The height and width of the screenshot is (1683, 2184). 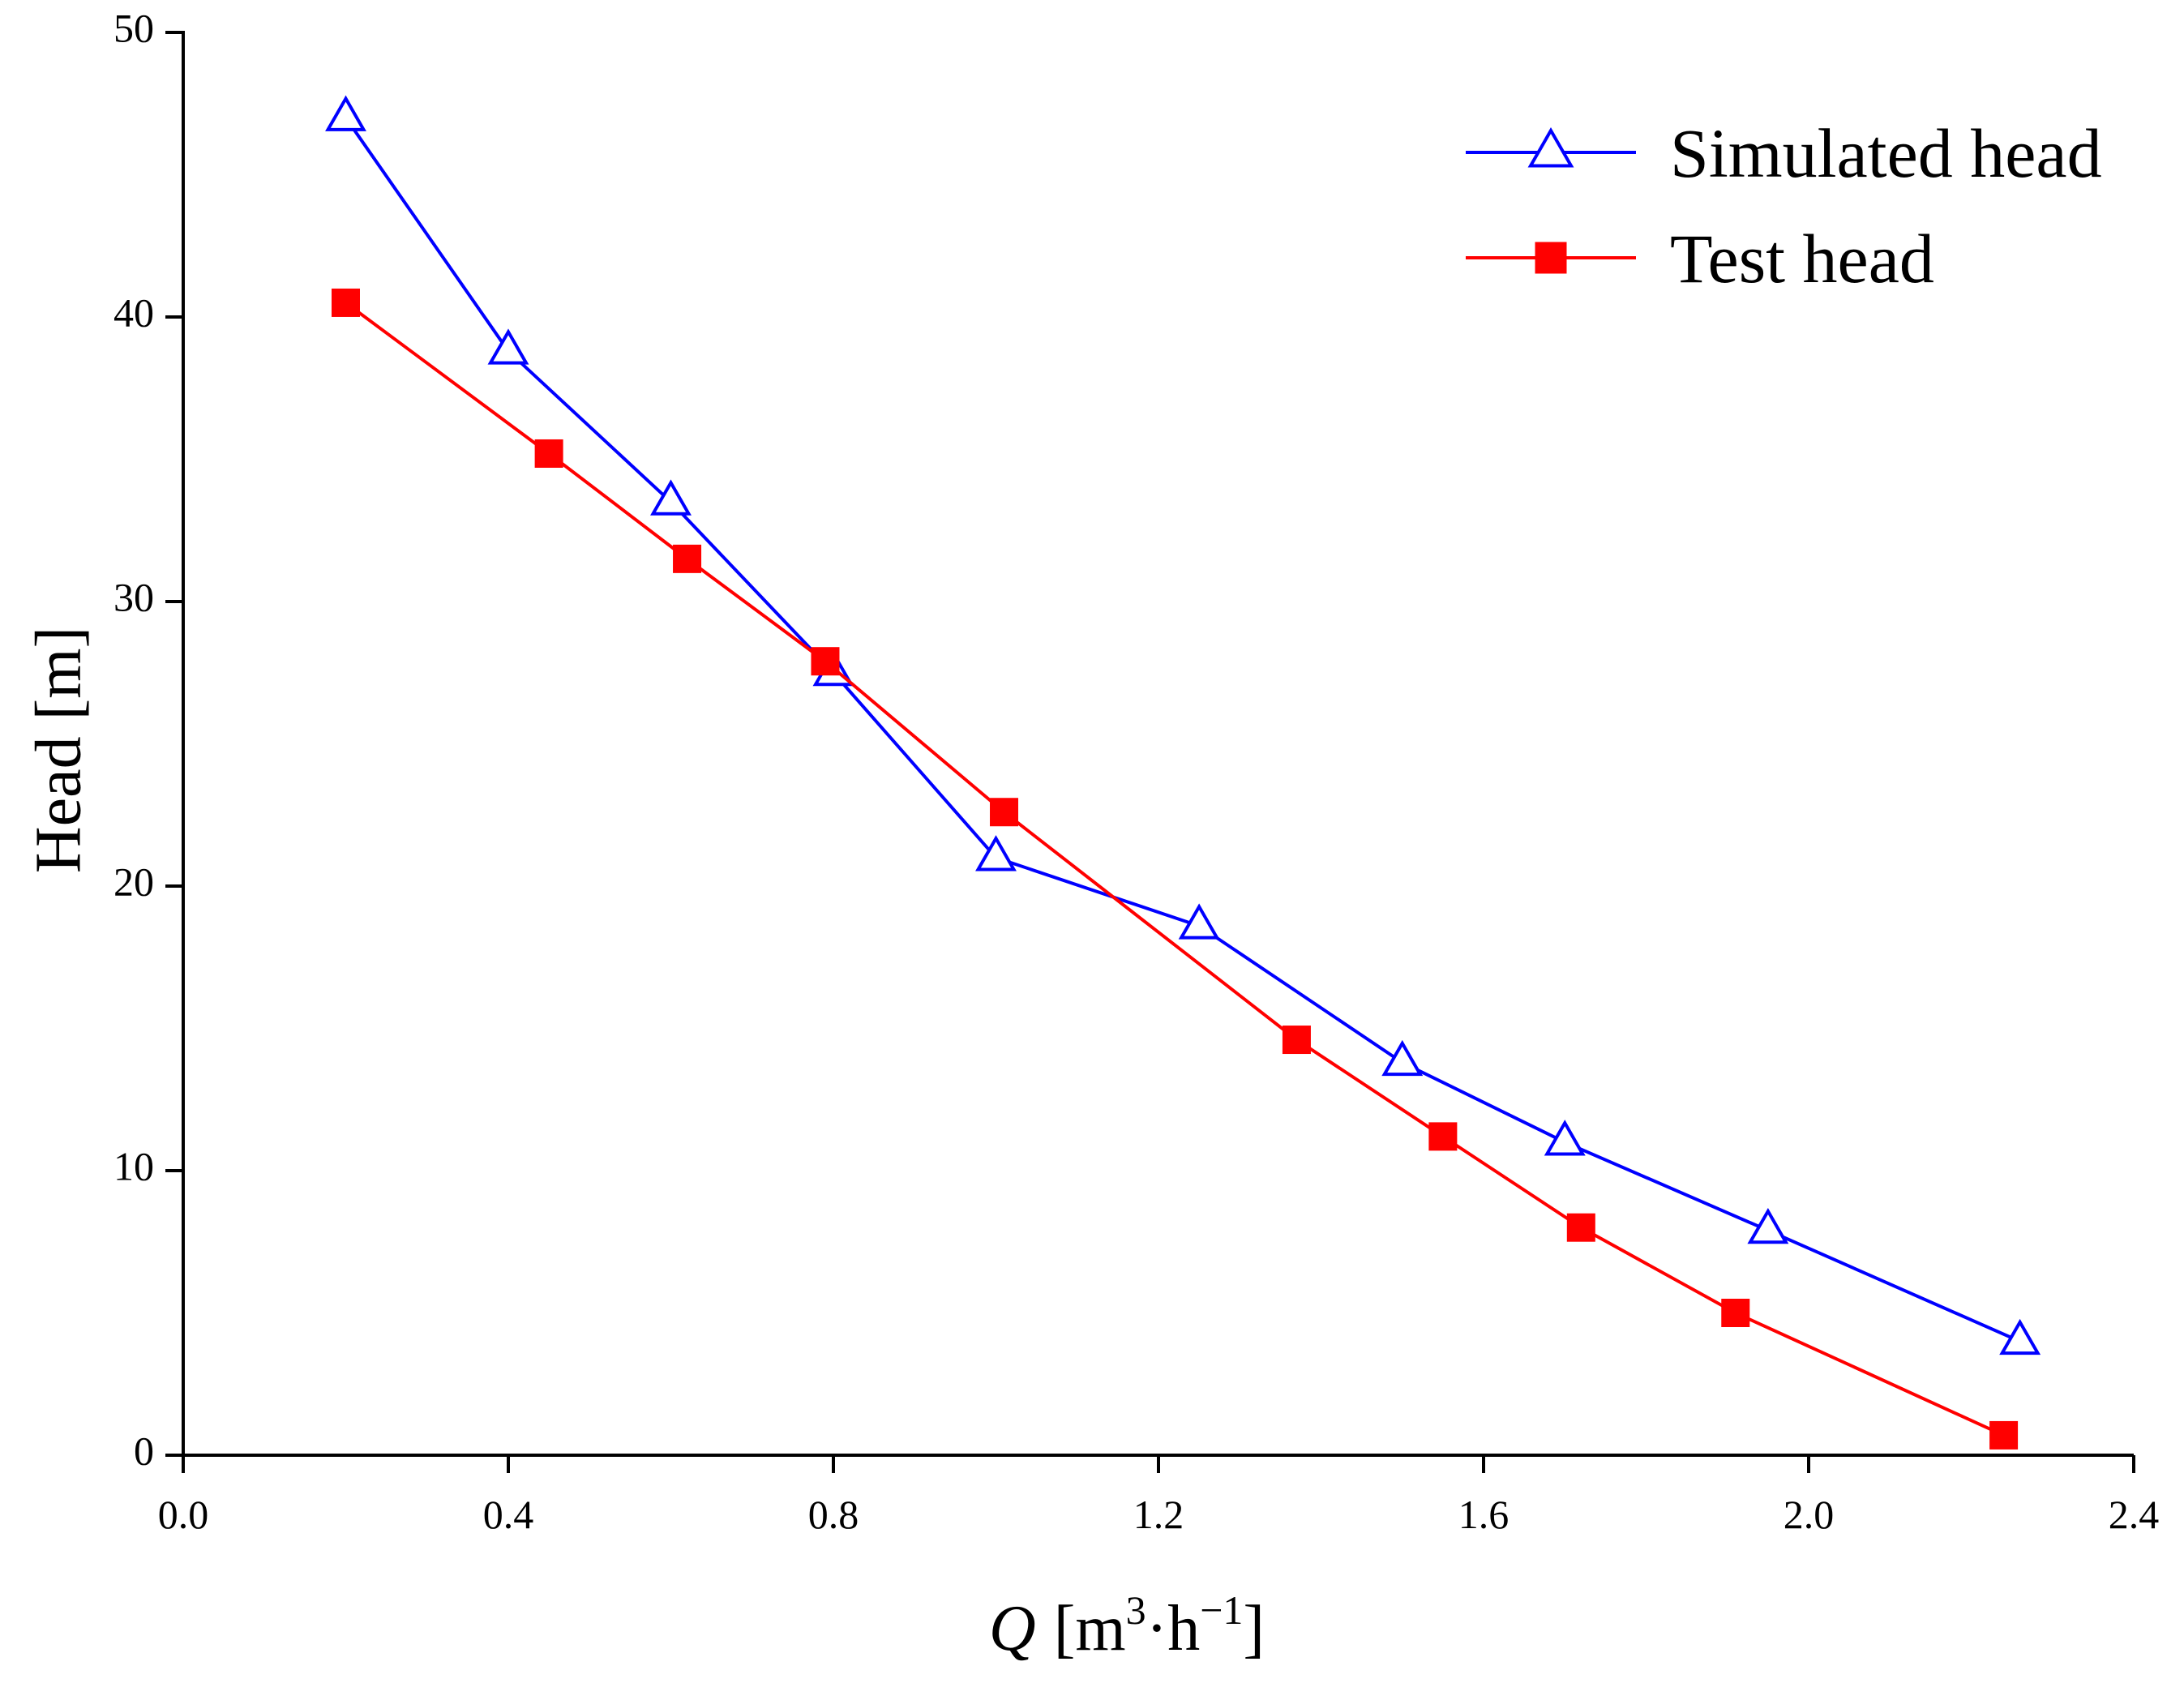 I want to click on y-axis-title: Head [m], so click(x=59, y=750).